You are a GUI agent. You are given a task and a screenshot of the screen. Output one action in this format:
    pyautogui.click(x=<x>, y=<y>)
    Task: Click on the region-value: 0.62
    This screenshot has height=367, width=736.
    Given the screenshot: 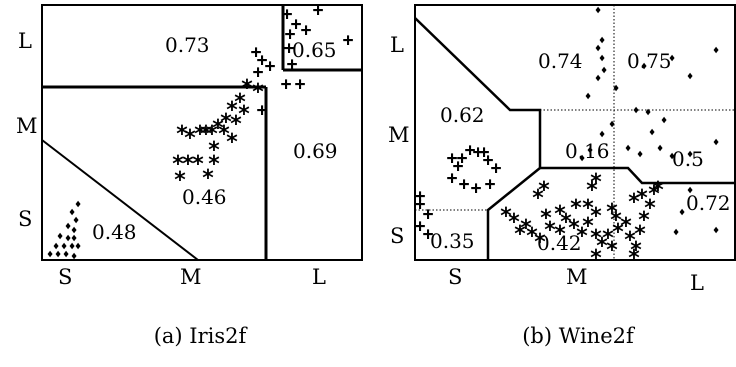 What is the action you would take?
    pyautogui.click(x=462, y=115)
    